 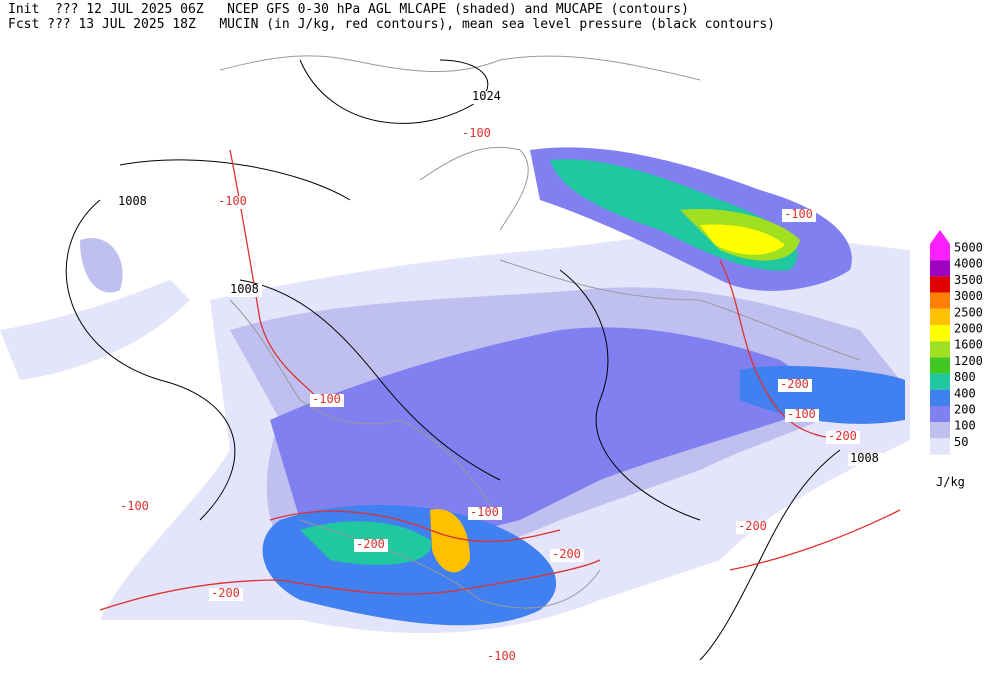 What do you see at coordinates (968, 361) in the screenshot?
I see `colorbar-label: 1200` at bounding box center [968, 361].